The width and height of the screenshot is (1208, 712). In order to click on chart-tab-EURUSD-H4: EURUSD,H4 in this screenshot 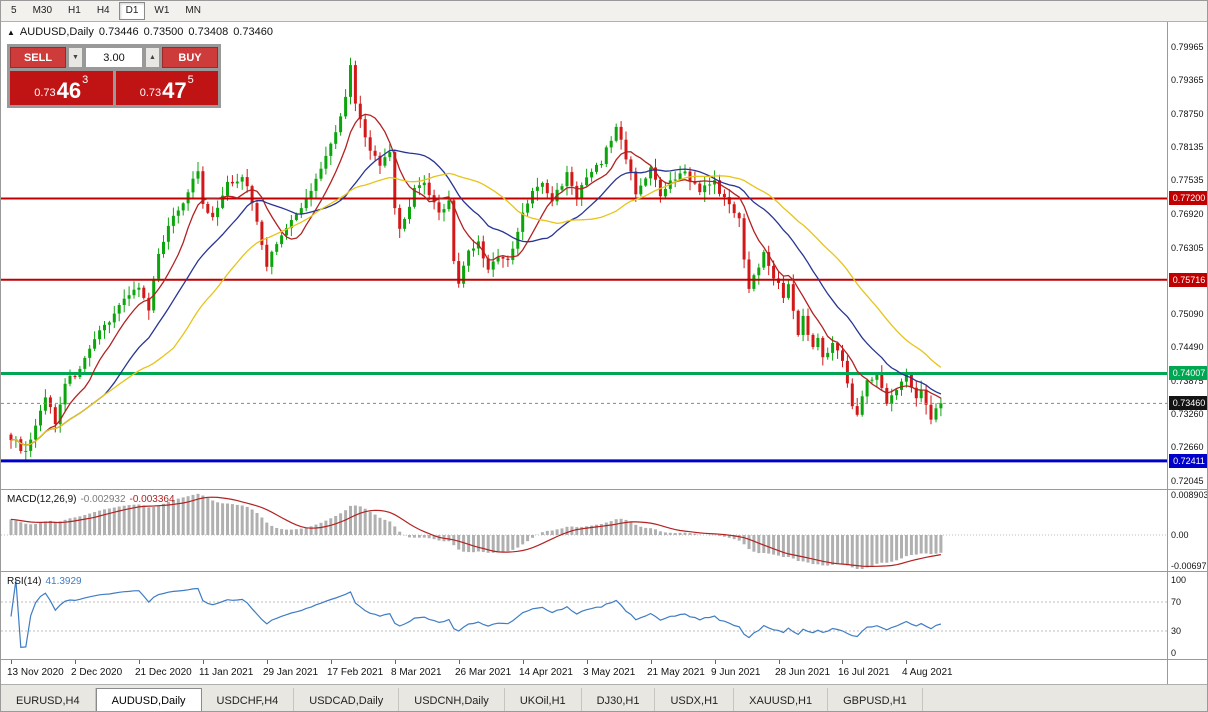, I will do `click(48, 699)`.